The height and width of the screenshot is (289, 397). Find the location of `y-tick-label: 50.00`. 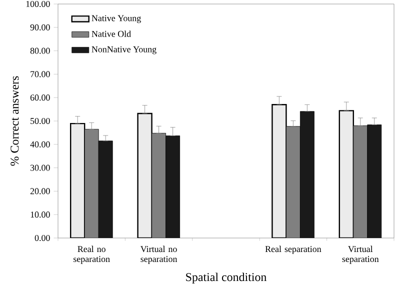

y-tick-label: 50.00 is located at coordinates (40, 121).